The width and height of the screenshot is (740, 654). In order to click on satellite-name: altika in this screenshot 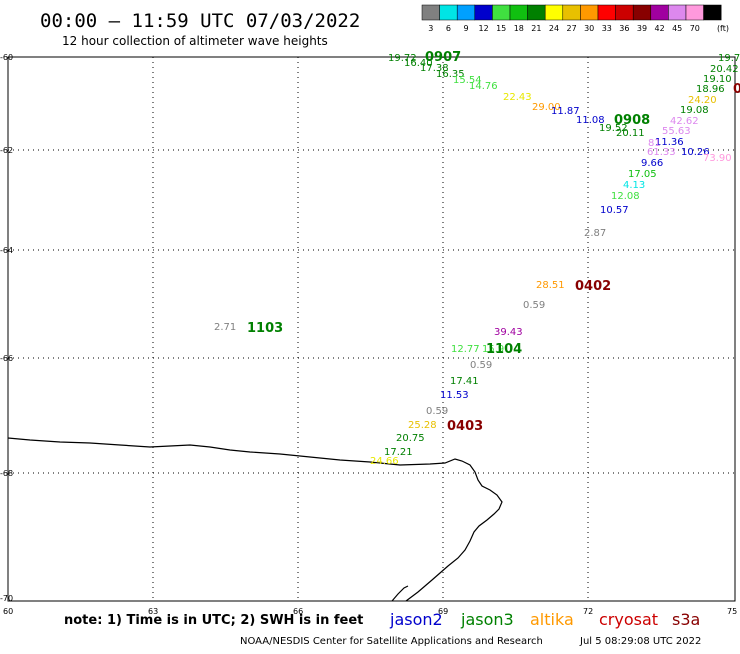, I will do `click(552, 619)`.